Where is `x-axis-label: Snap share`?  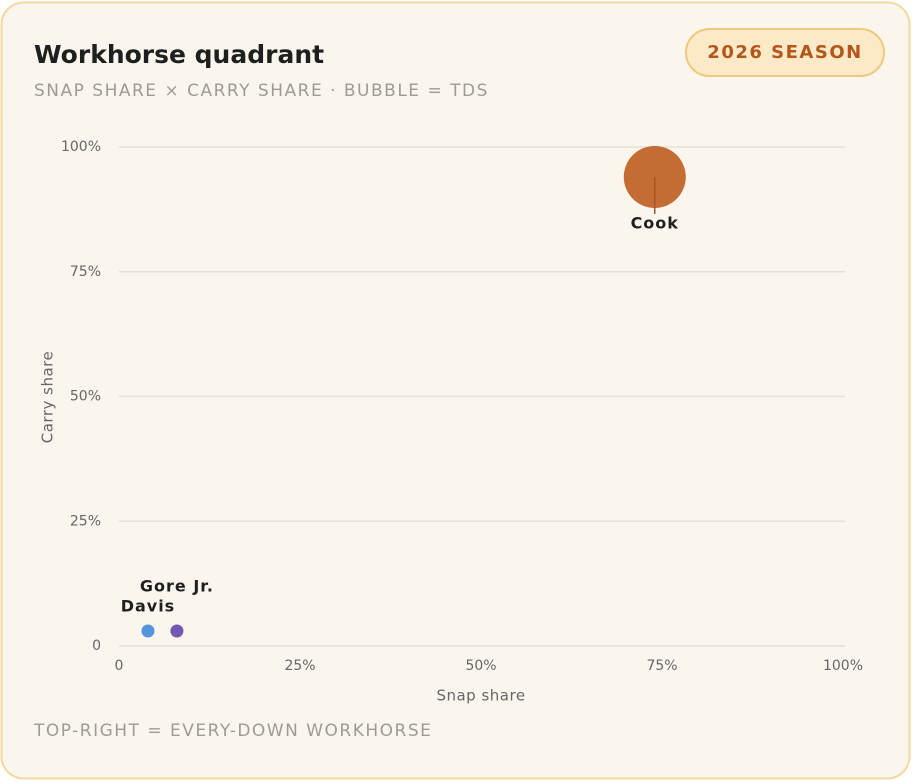 x-axis-label: Snap share is located at coordinates (480, 696).